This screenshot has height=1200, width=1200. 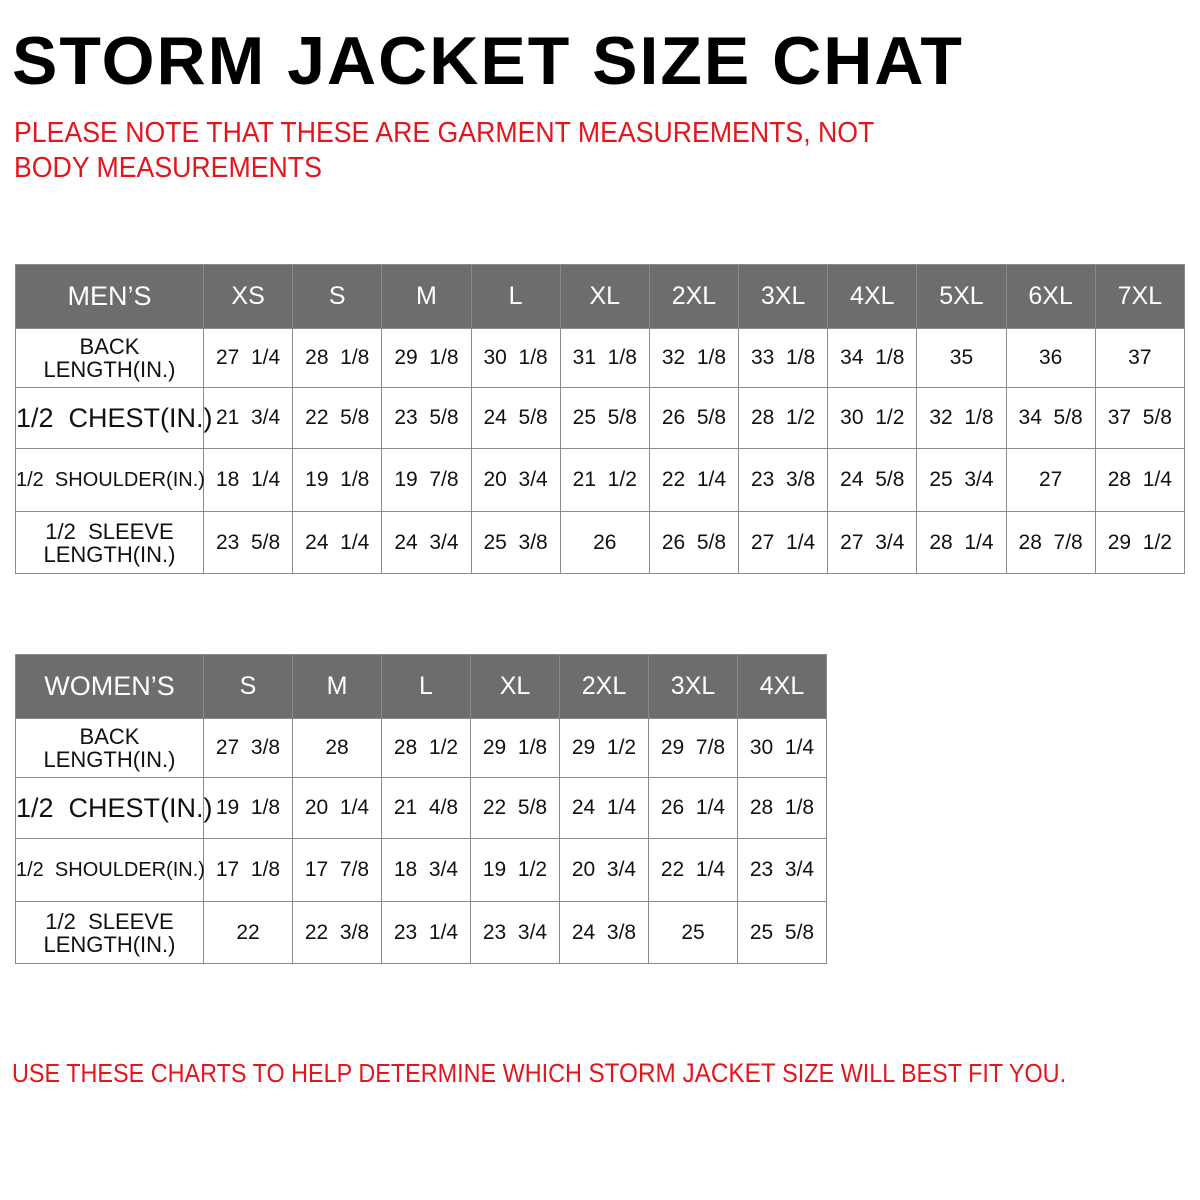 What do you see at coordinates (600, 296) in the screenshot?
I see `header-row: MEN’S XS S M L XL 2XL 3XL 4XL 5XL 6XL 7XL` at bounding box center [600, 296].